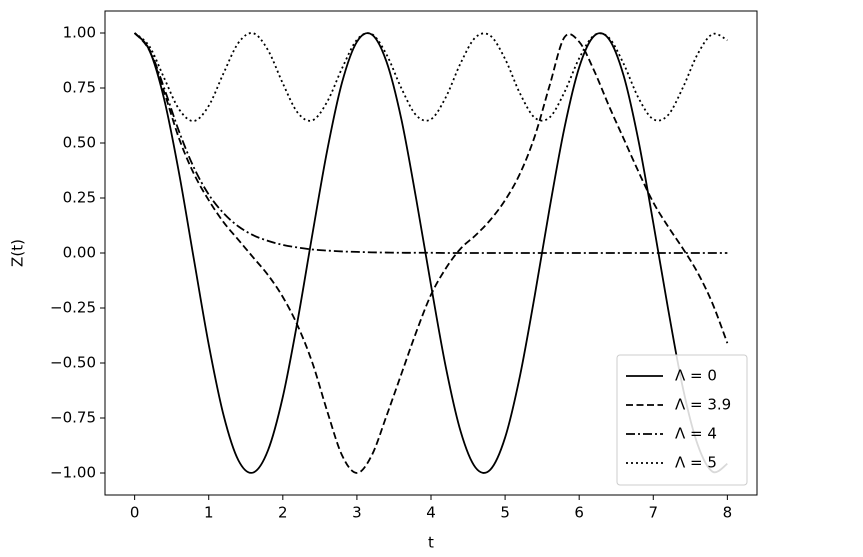 Image resolution: width=863 pixels, height=557 pixels. Describe the element at coordinates (73, 308) in the screenshot. I see `y-tick-label: −0.25` at that location.